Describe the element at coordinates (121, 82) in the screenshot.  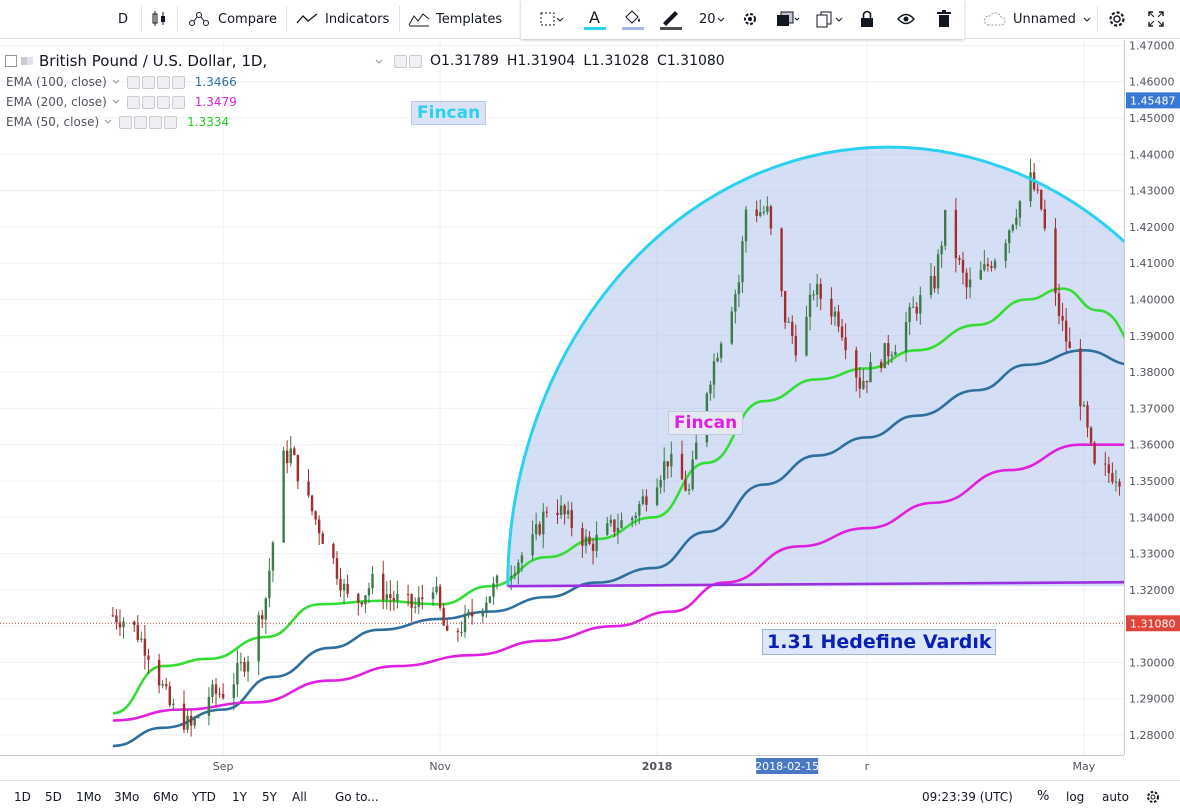
I see `legend-ema100: EMA (100, close) 1.3466` at that location.